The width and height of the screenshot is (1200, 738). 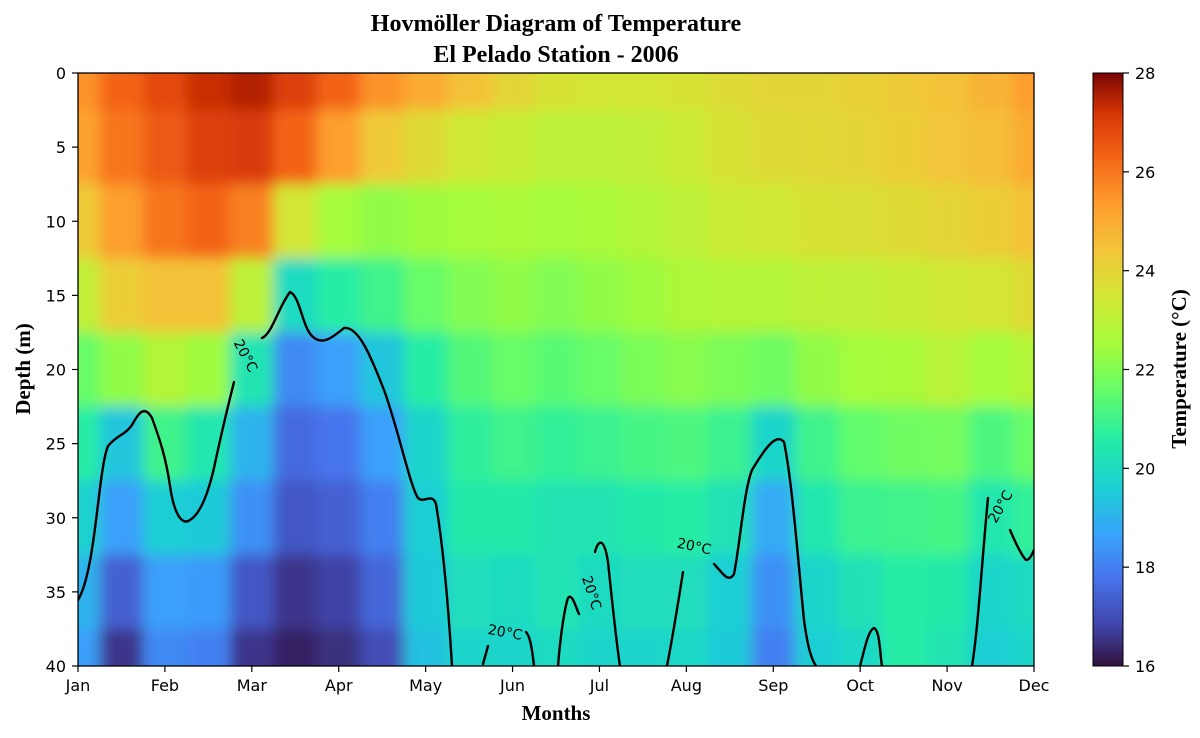 I want to click on y-axis: 0 5 10 15 20 25 30 35 40, so click(x=62, y=370).